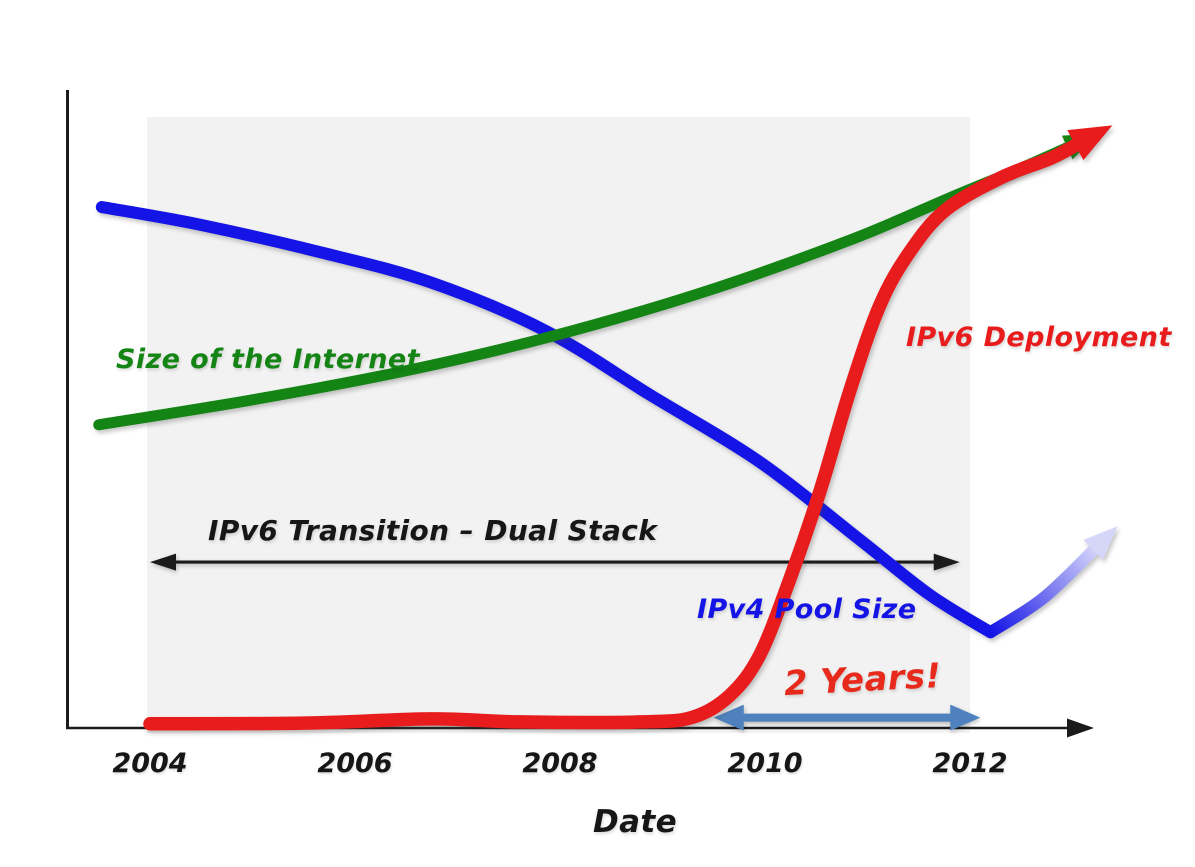 This screenshot has height=867, width=1195. Describe the element at coordinates (807, 609) in the screenshot. I see `series-label-ipv4-pool-size: IPv4 Pool Size` at that location.